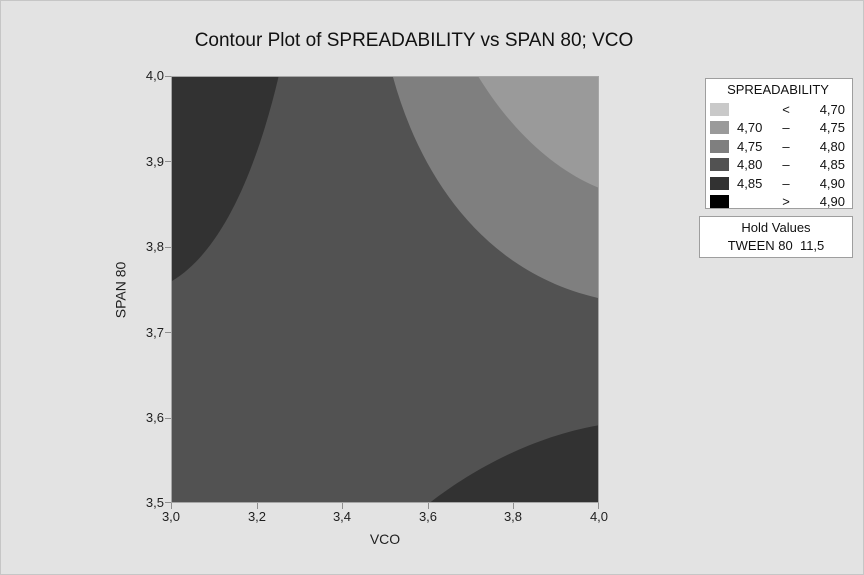  What do you see at coordinates (786, 202) in the screenshot?
I see `legend-op: >` at bounding box center [786, 202].